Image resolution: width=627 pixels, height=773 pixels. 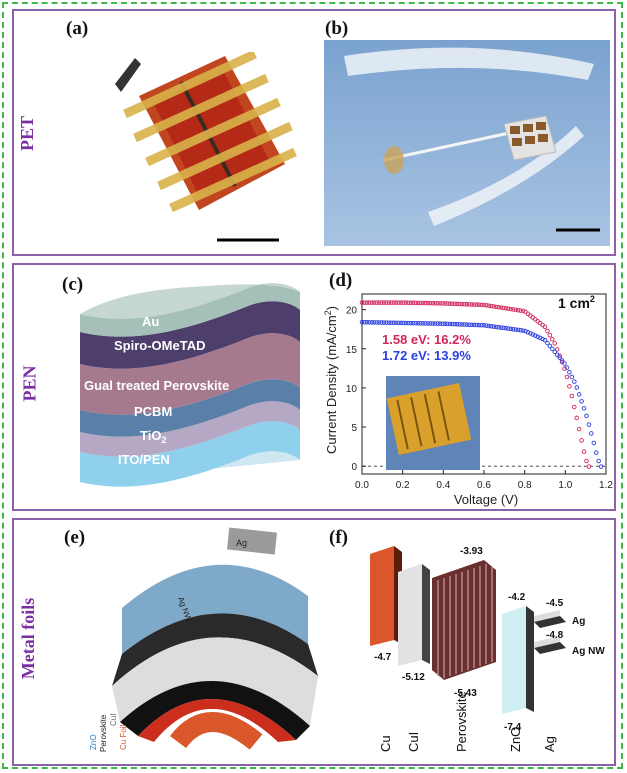 I want to click on material-label-cu: Cu, so click(x=385, y=743).